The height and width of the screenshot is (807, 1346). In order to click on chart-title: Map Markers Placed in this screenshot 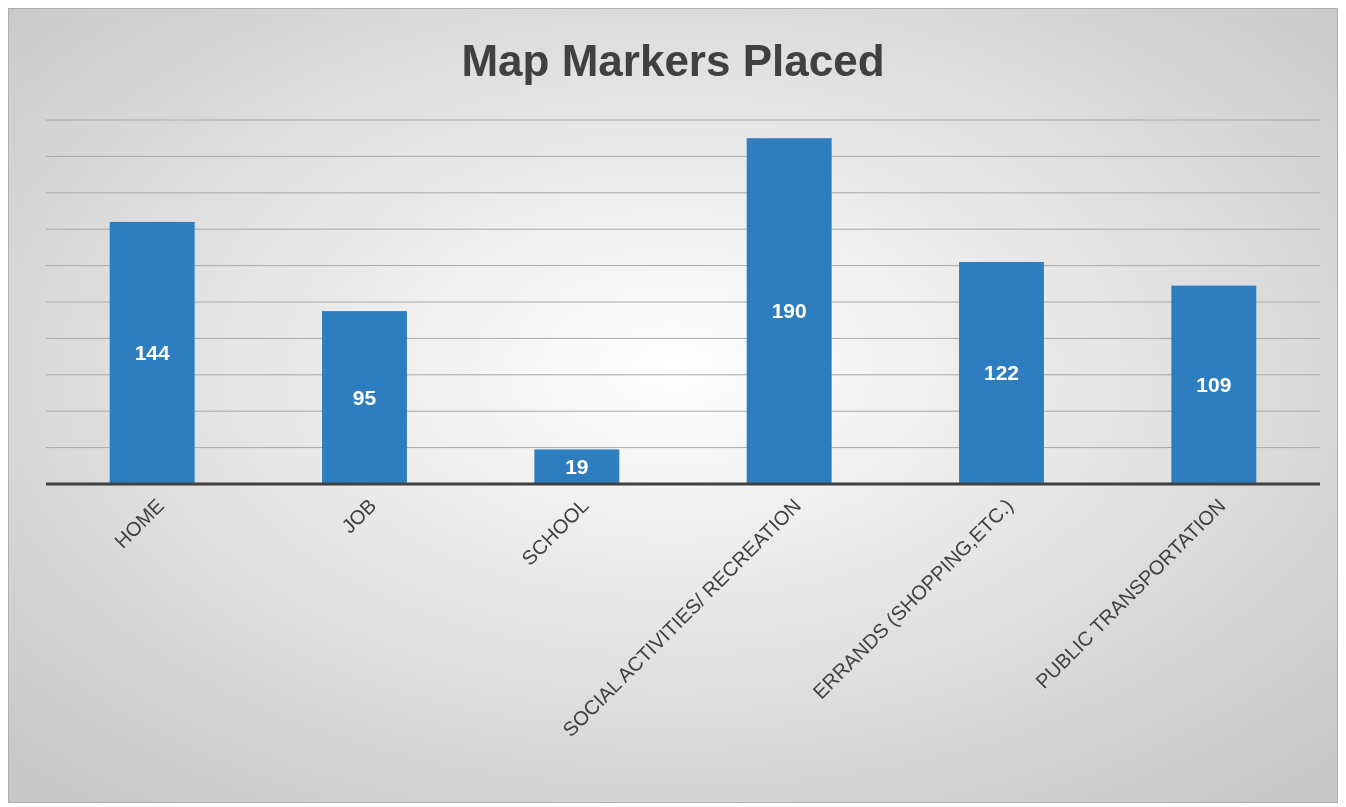, I will do `click(673, 60)`.